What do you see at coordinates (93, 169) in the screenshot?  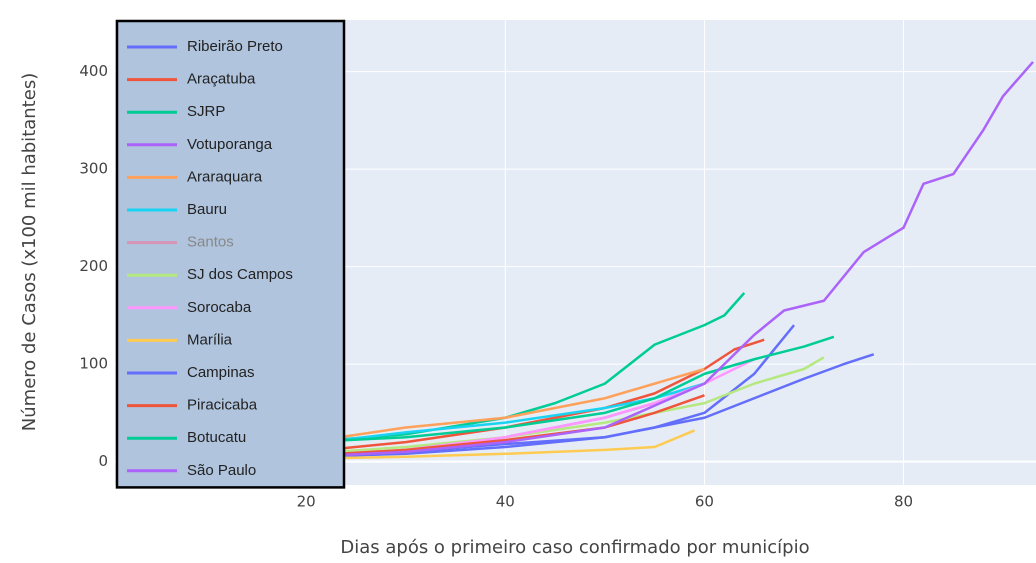 I see `y-tick-label: 300` at bounding box center [93, 169].